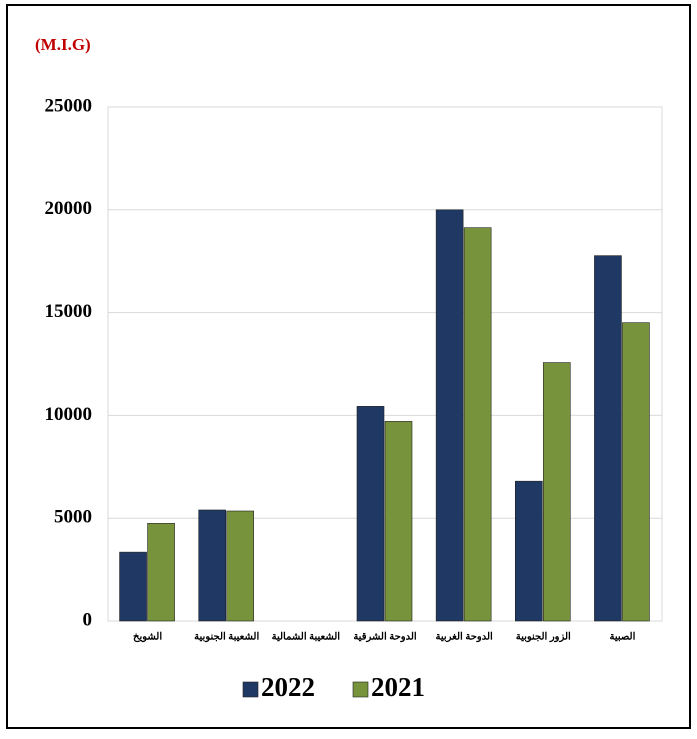 The image size is (697, 739). Describe the element at coordinates (288, 687) in the screenshot. I see `legend-label: 2022` at that location.